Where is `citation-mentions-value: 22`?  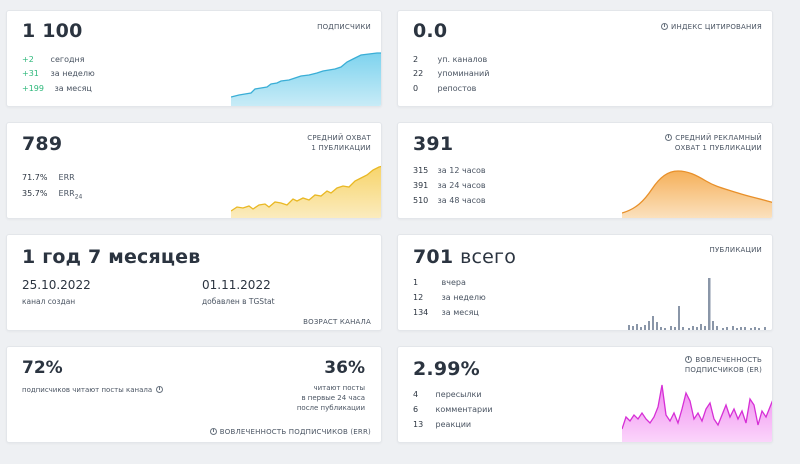
citation-mentions-value: 22 is located at coordinates (418, 73).